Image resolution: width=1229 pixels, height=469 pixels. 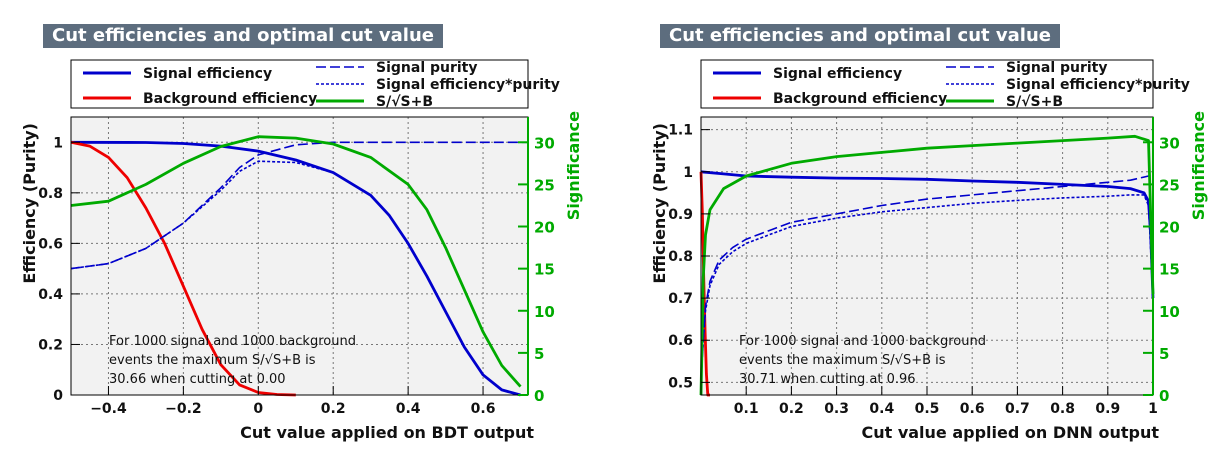 I want to click on y-tick-label: 0.7, so click(x=680, y=299).